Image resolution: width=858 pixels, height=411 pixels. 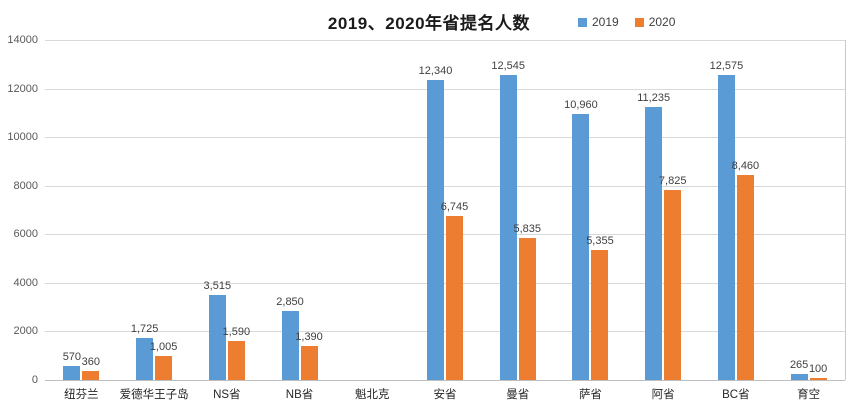 I want to click on legend-label-2020: 2020, so click(x=662, y=22).